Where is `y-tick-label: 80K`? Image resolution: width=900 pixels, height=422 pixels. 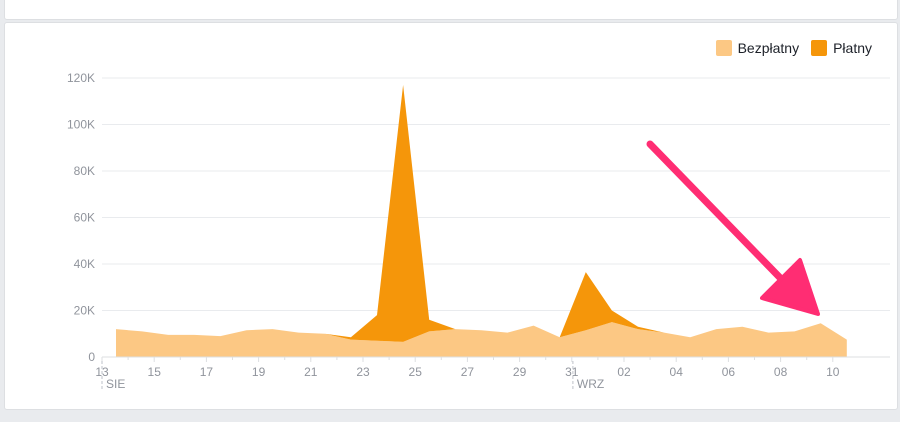 y-tick-label: 80K is located at coordinates (84, 171).